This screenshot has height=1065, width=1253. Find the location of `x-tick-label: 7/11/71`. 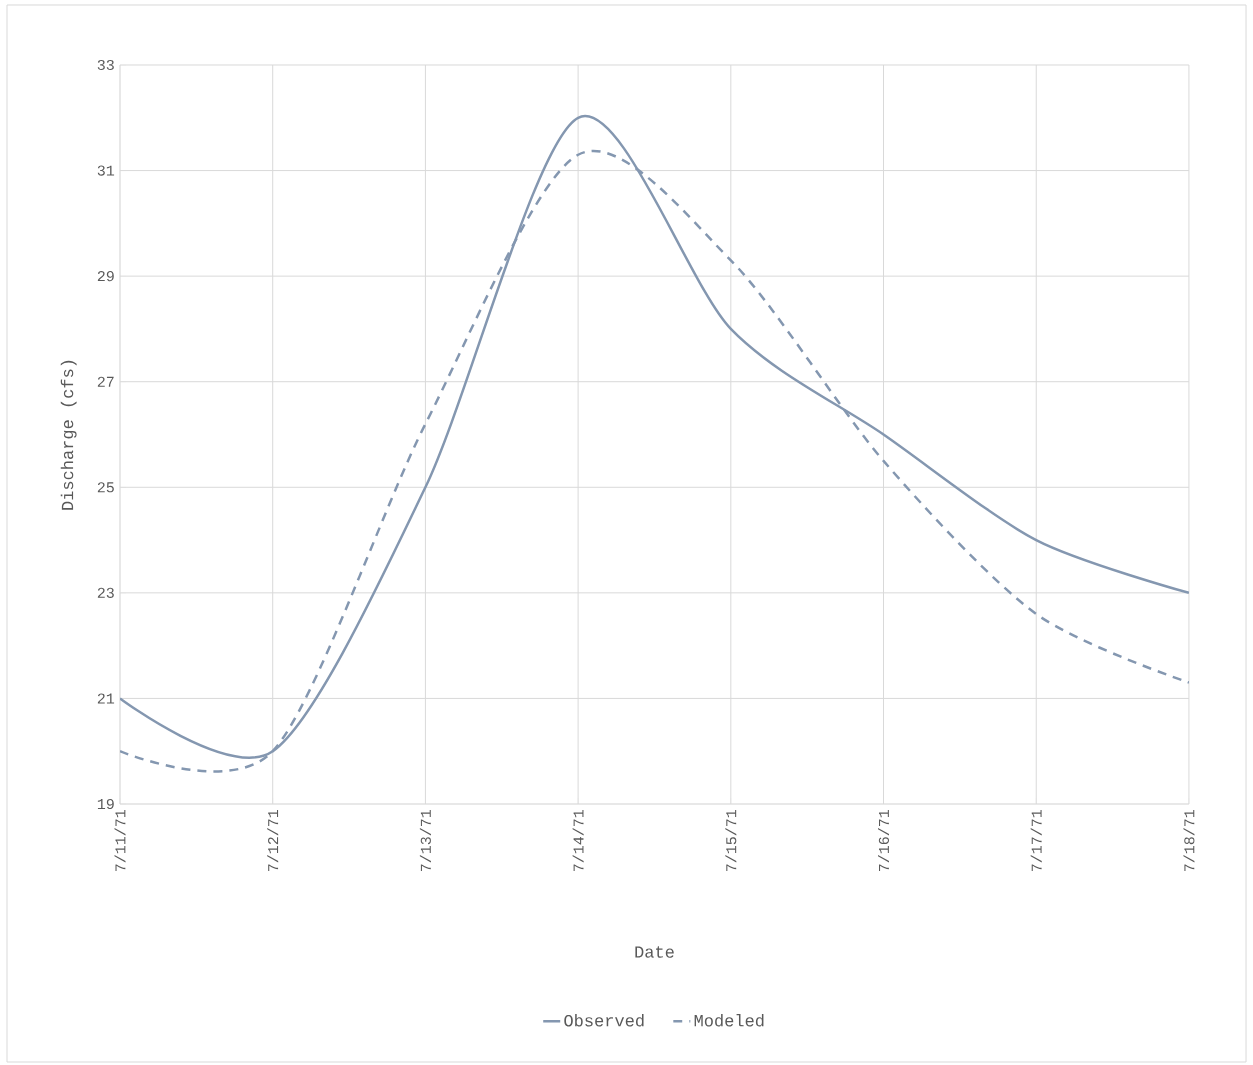

x-tick-label: 7/11/71 is located at coordinates (120, 840).